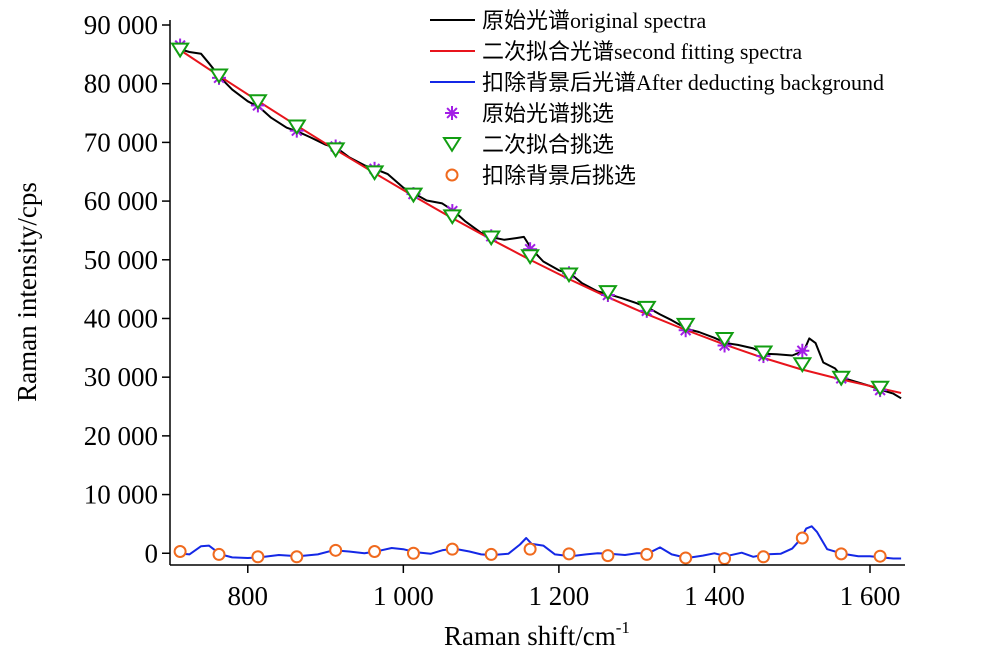 The width and height of the screenshot is (1000, 660). What do you see at coordinates (714, 596) in the screenshot?
I see `x-tick-label: 1 400` at bounding box center [714, 596].